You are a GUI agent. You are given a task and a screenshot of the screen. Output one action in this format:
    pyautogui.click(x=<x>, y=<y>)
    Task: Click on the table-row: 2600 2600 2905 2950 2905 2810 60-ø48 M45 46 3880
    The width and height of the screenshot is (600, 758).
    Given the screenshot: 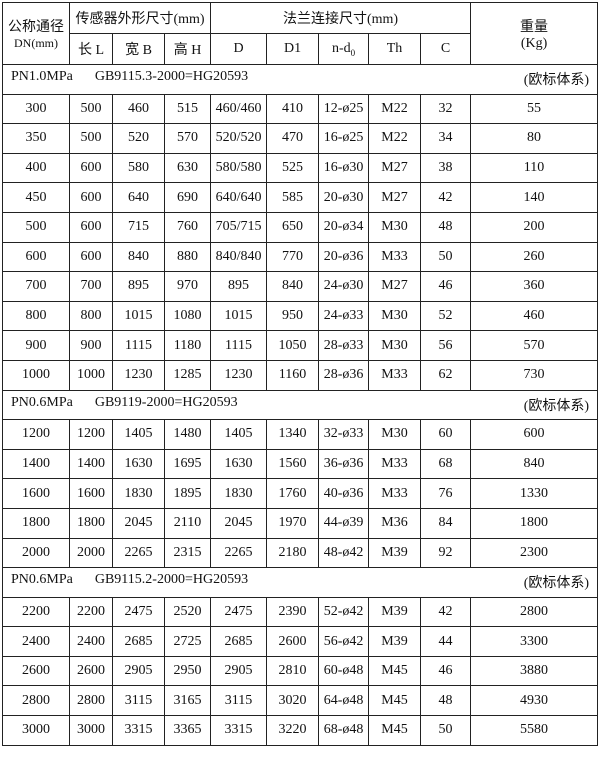 What is the action you would take?
    pyautogui.click(x=300, y=671)
    